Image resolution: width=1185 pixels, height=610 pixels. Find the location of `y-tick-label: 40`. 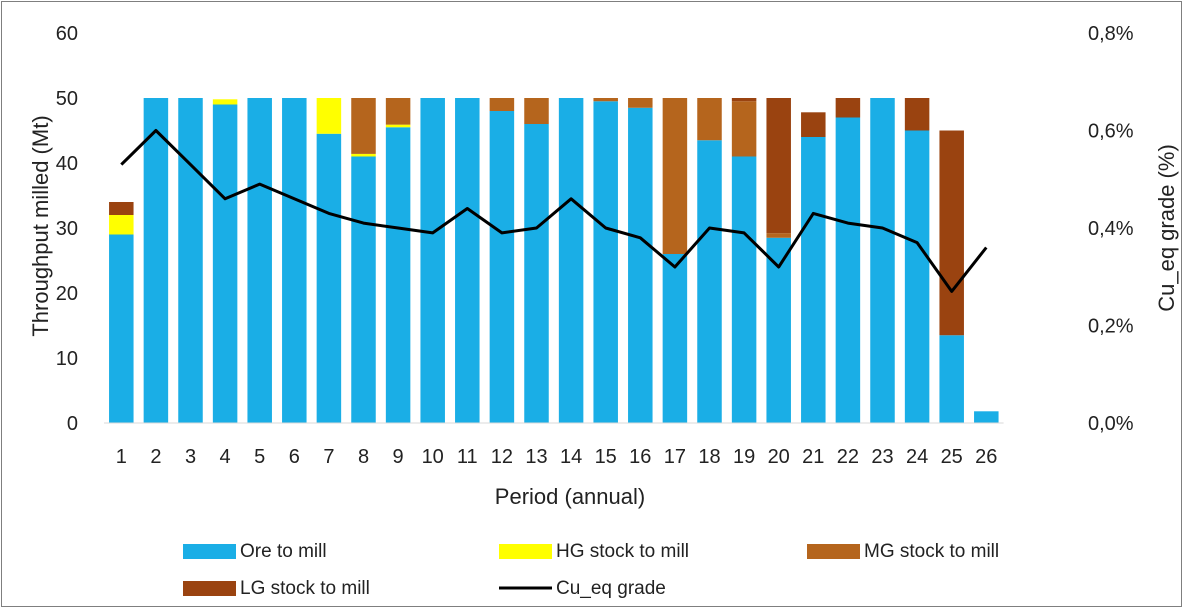

y-tick-label: 40 is located at coordinates (67, 164).